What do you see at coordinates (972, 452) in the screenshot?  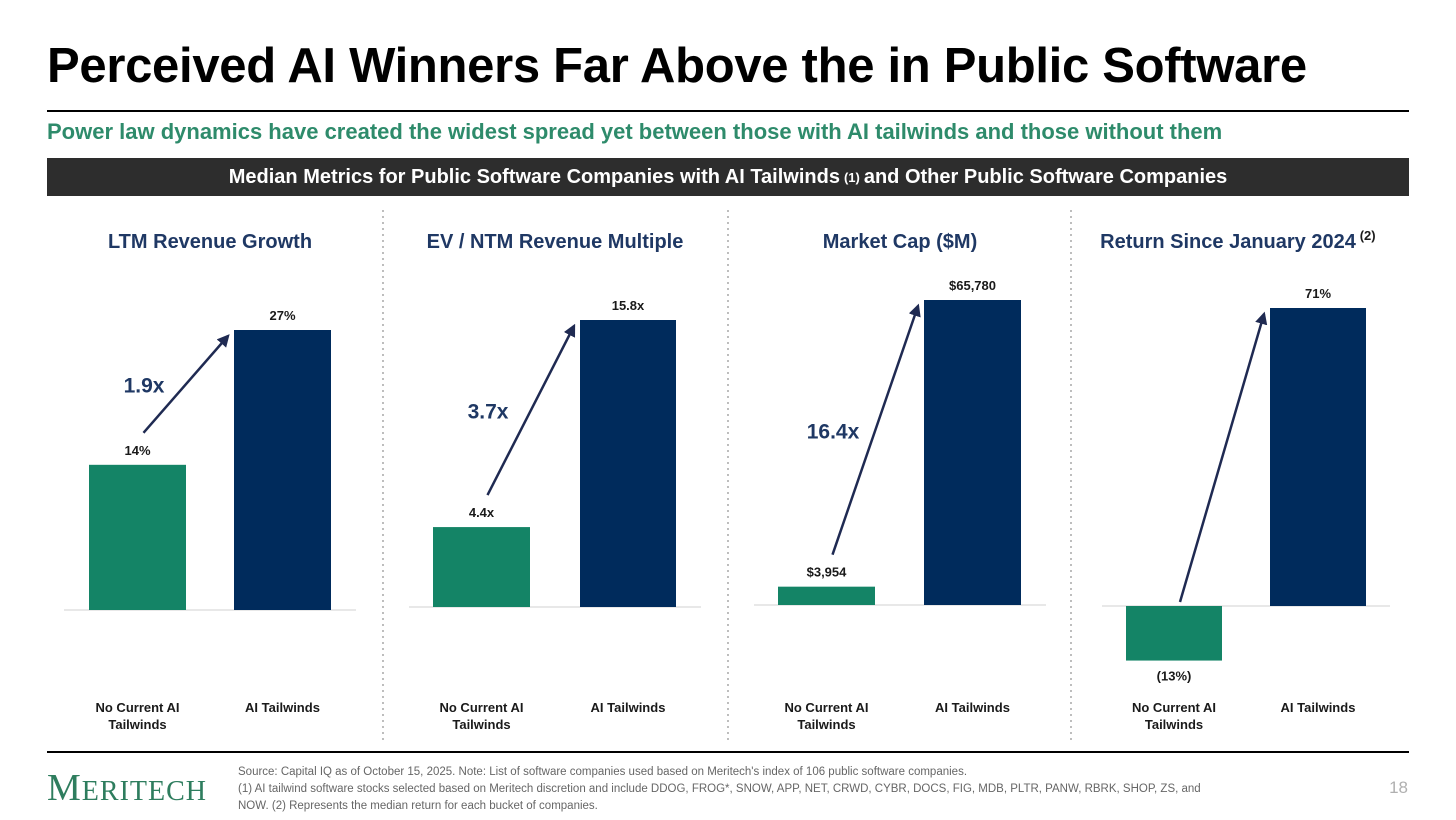 I see `chart3-bar-ai` at bounding box center [972, 452].